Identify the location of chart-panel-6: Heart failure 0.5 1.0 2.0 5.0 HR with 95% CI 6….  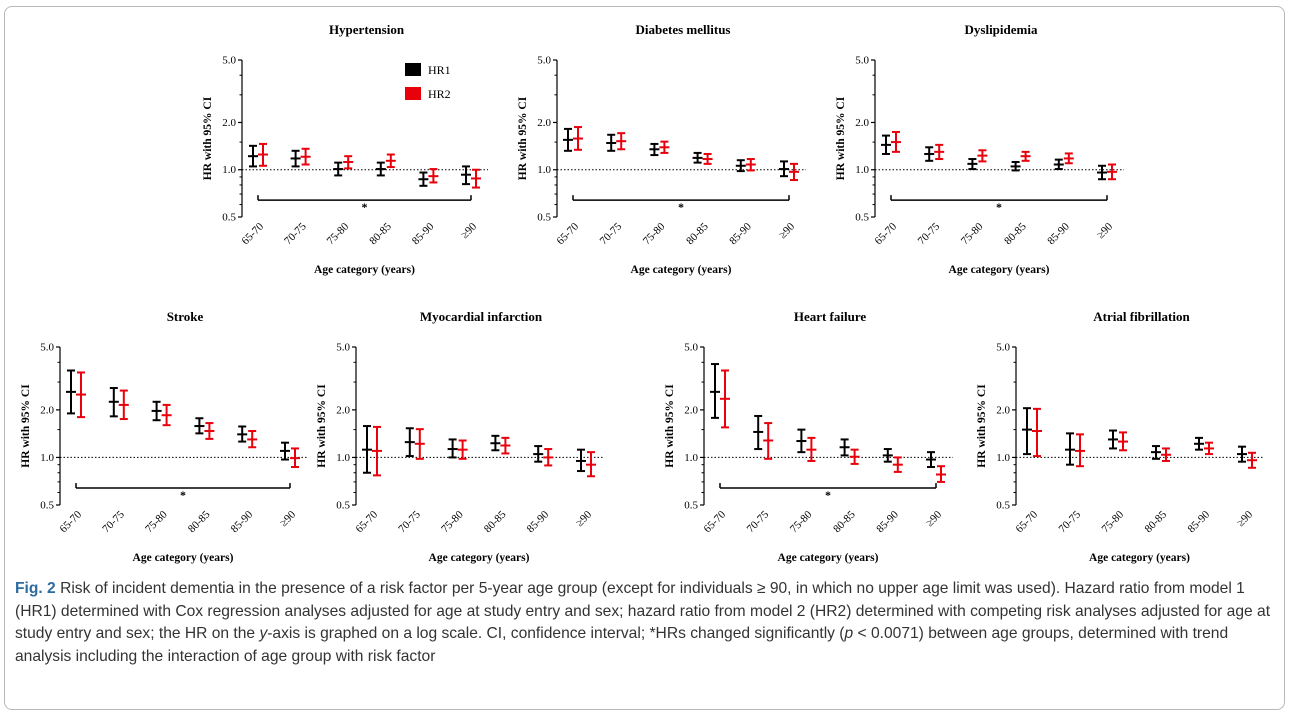
(808, 436).